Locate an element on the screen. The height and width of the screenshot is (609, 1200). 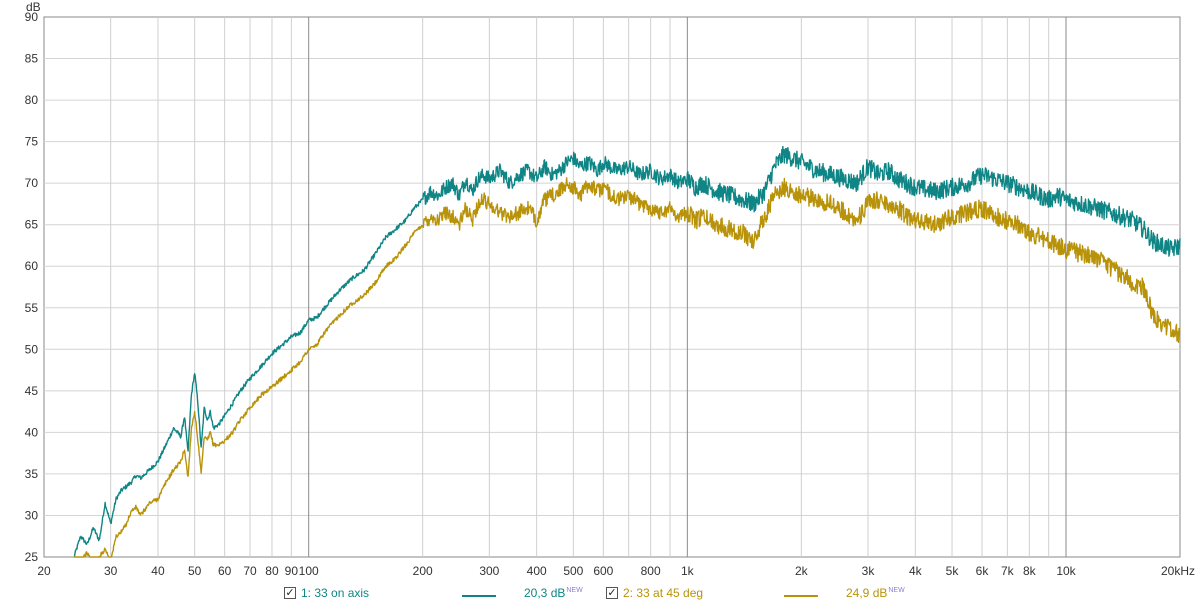
x-tick-label: 90 is located at coordinates (292, 571).